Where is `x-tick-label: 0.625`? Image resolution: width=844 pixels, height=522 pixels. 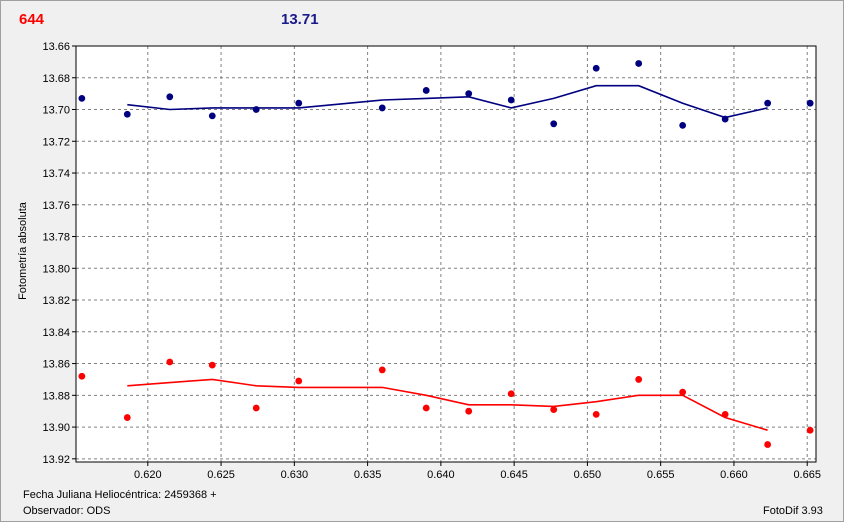 x-tick-label: 0.625 is located at coordinates (221, 475).